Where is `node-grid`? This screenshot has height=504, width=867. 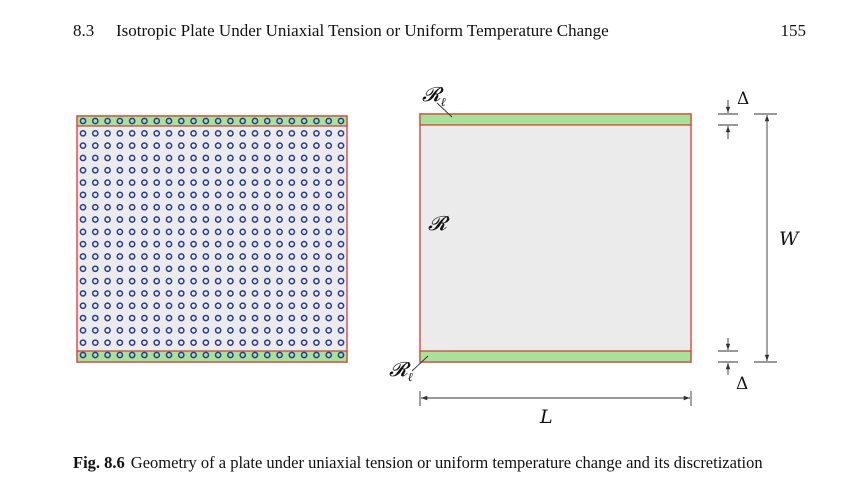 node-grid is located at coordinates (212, 238).